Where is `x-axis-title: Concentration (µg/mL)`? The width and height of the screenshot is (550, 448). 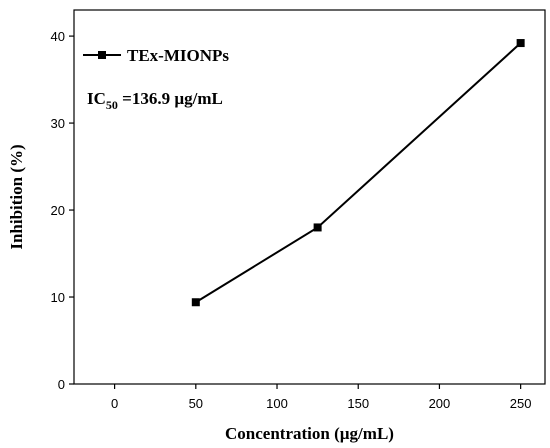 x-axis-title: Concentration (µg/mL) is located at coordinates (309, 433).